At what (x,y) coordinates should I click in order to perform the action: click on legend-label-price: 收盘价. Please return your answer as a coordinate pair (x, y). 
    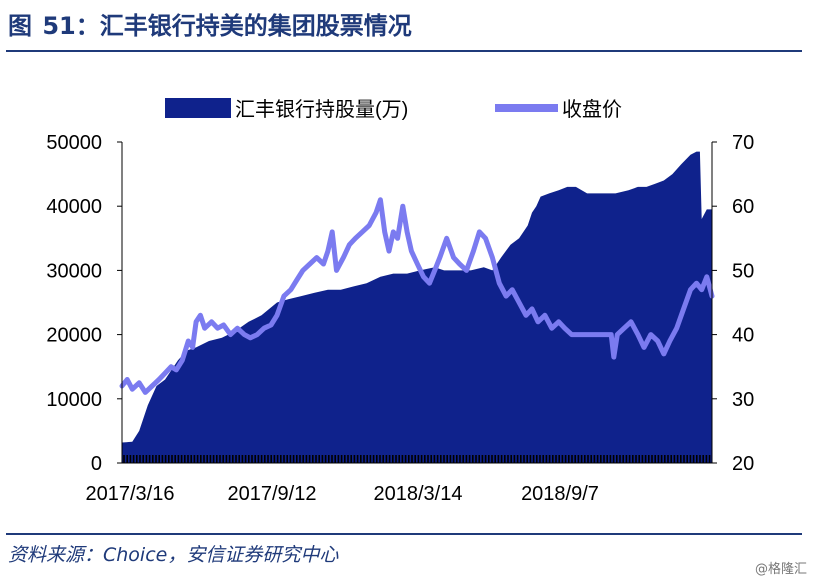
    Looking at the image, I should click on (592, 109).